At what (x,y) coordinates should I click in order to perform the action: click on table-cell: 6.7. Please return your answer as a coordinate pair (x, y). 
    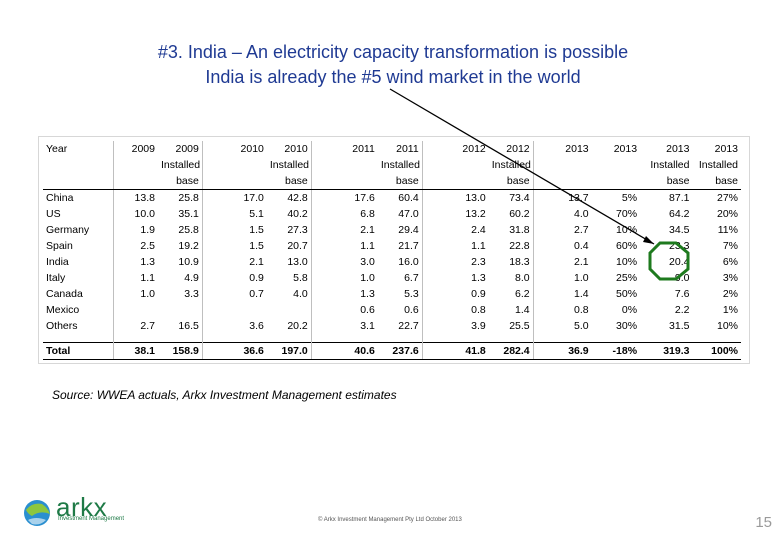
    Looking at the image, I should click on (411, 278).